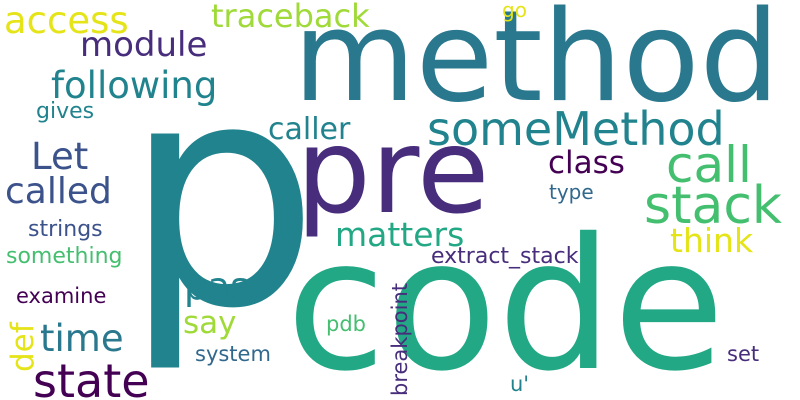 This screenshot has width=800, height=400. Describe the element at coordinates (290, 17) in the screenshot. I see `word-traceback: traceback` at that location.